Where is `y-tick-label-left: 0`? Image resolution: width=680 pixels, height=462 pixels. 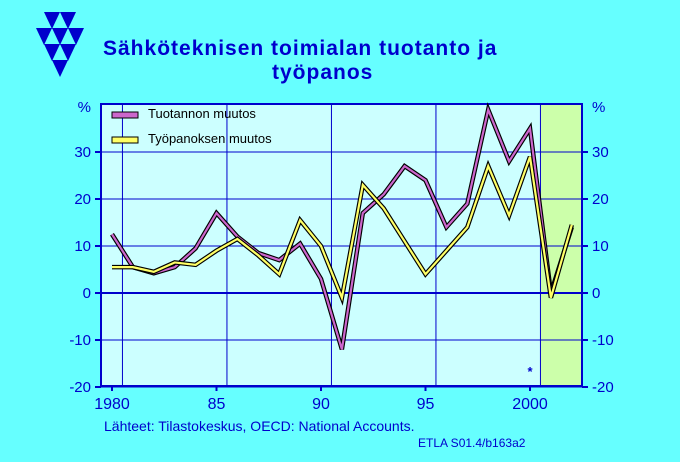
y-tick-label-left: 0 is located at coordinates (87, 293).